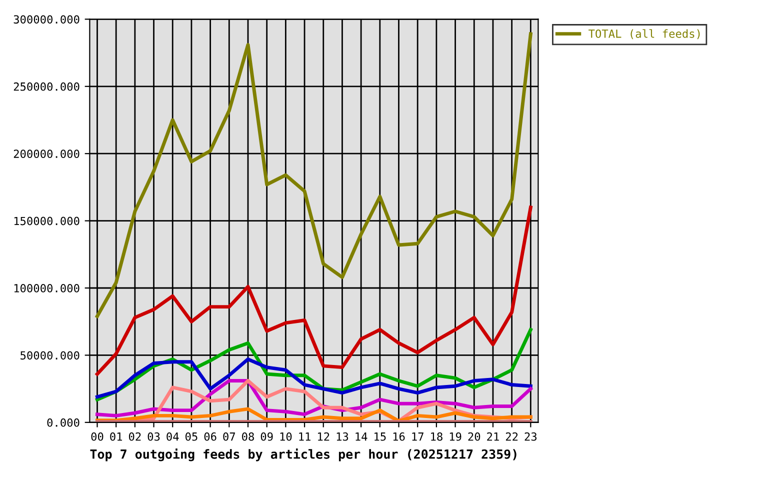 The image size is (780, 480). I want to click on x-tick-label: 00, so click(97, 436).